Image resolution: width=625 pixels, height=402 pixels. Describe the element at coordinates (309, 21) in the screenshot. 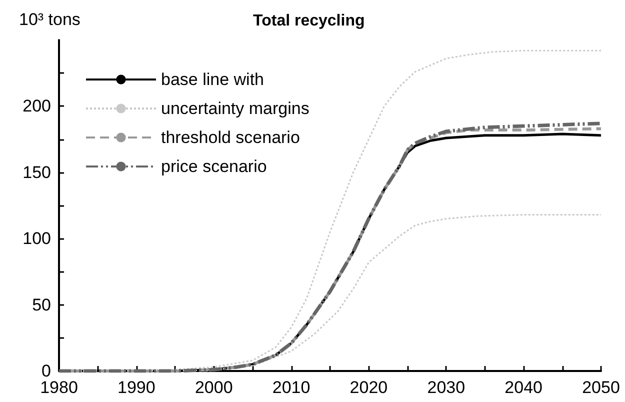

I see `chart-title: Total recycling` at that location.